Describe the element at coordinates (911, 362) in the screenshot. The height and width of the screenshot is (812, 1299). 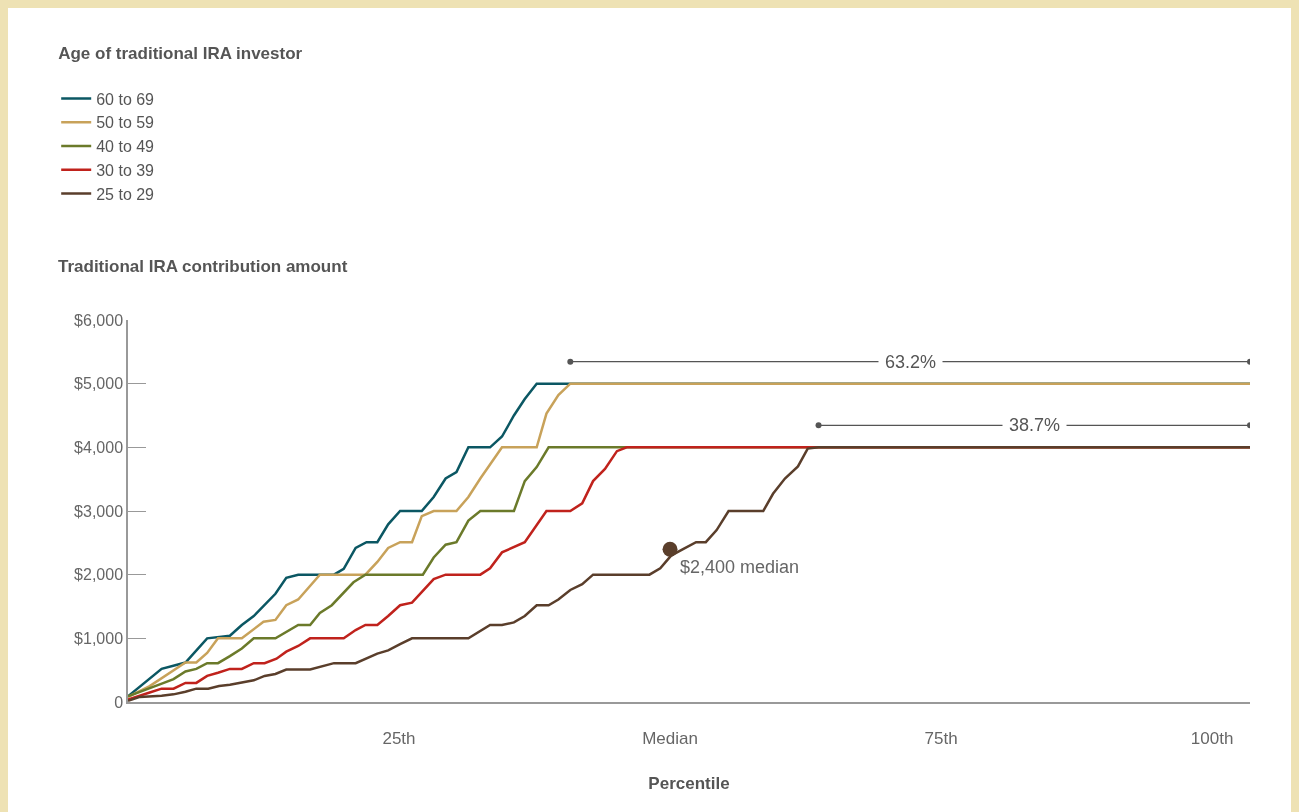
I see `annotation: 63.2%` at that location.